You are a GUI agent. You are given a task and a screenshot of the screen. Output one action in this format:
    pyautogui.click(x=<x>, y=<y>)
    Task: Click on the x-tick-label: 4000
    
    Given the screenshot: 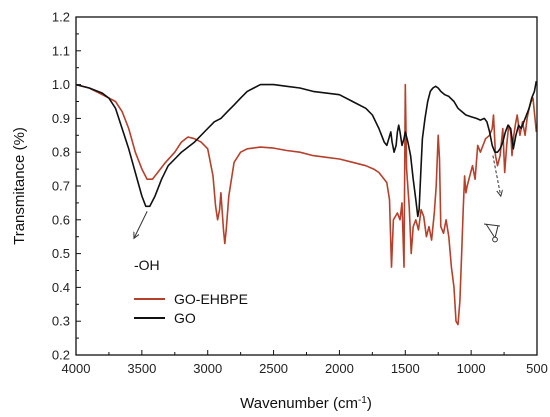 What is the action you would take?
    pyautogui.click(x=76, y=368)
    